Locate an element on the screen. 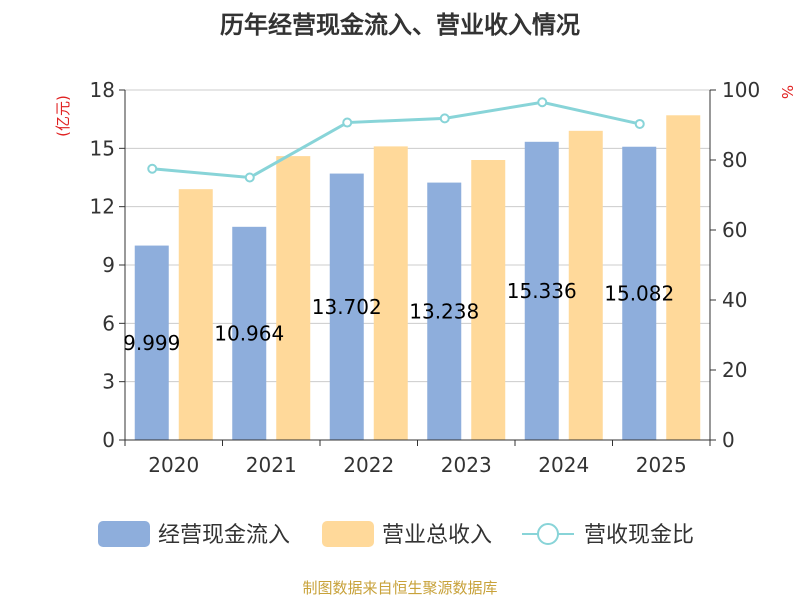 This screenshot has width=800, height=600. left-tick-label: 12 is located at coordinates (102, 207).